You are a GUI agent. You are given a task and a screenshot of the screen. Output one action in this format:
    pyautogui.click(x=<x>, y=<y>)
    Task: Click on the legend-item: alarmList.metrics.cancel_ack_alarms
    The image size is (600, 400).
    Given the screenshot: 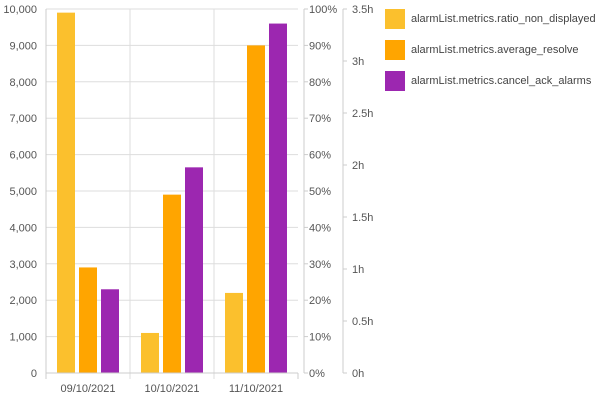 What is the action you would take?
    pyautogui.click(x=491, y=81)
    